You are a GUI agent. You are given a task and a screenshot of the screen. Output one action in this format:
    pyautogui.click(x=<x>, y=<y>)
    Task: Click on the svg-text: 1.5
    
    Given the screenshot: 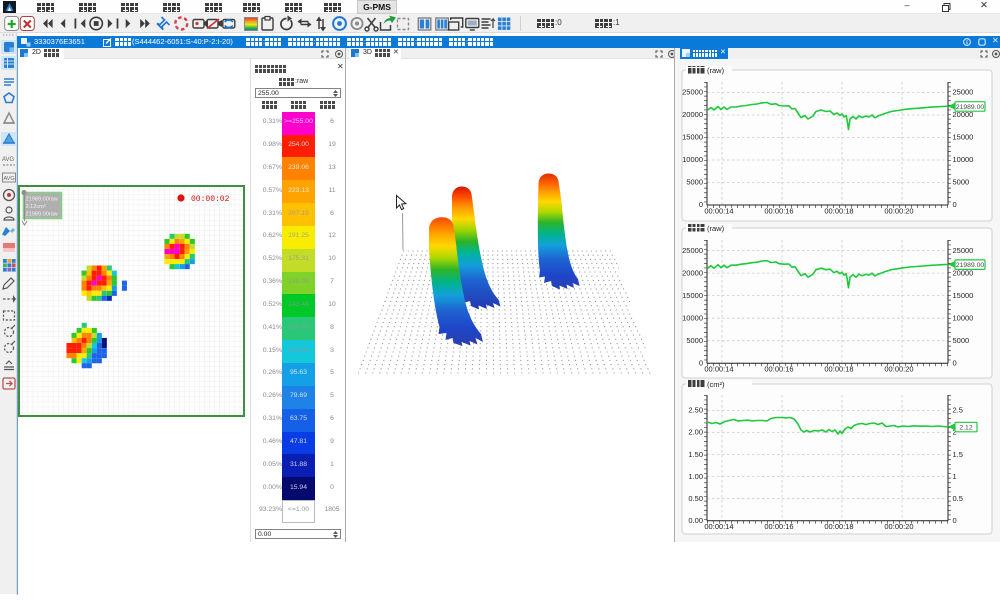 What is the action you would take?
    pyautogui.click(x=958, y=454)
    